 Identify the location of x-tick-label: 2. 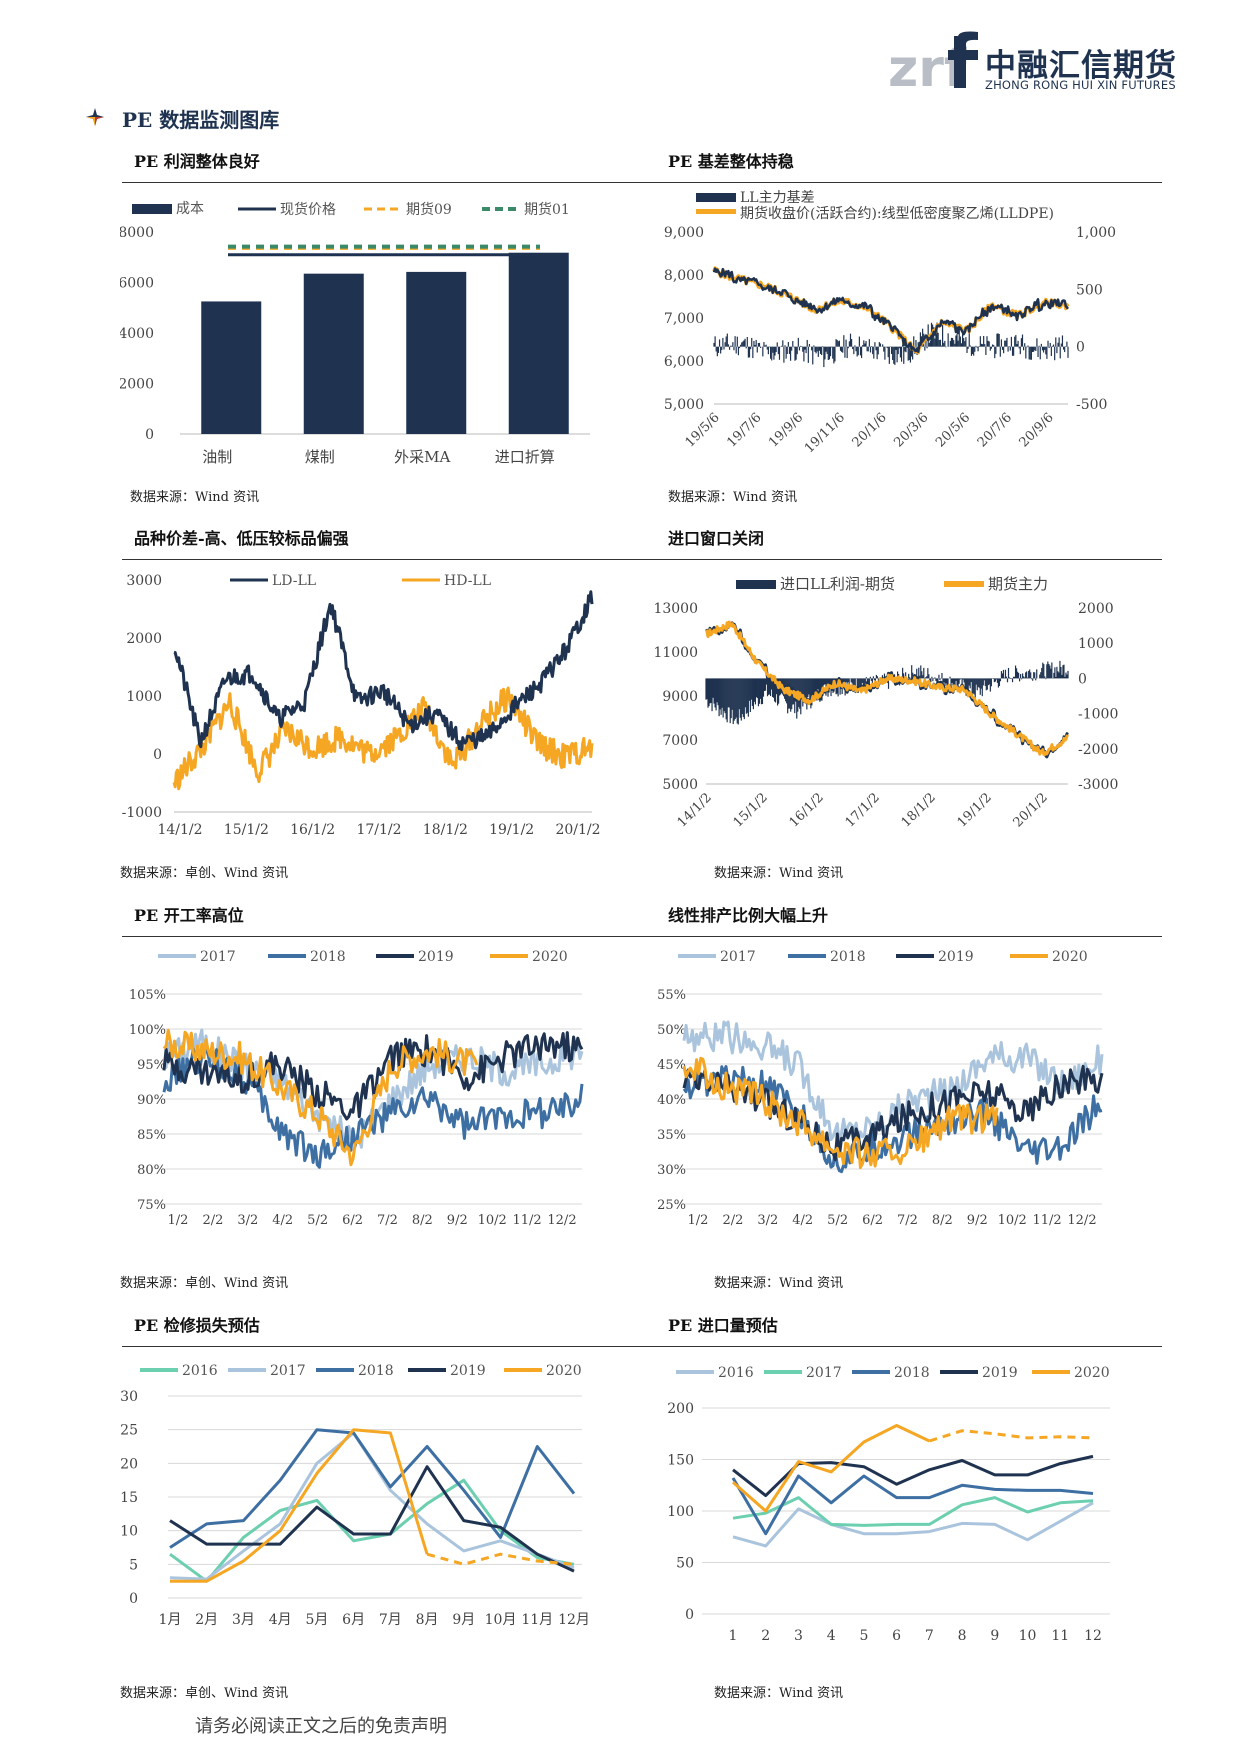
(765, 1635).